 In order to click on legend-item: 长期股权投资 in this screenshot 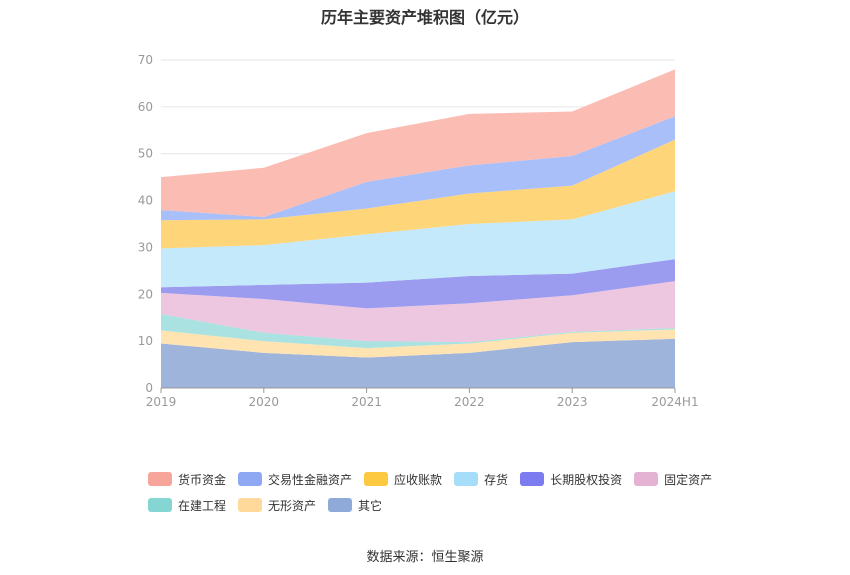, I will do `click(571, 479)`.